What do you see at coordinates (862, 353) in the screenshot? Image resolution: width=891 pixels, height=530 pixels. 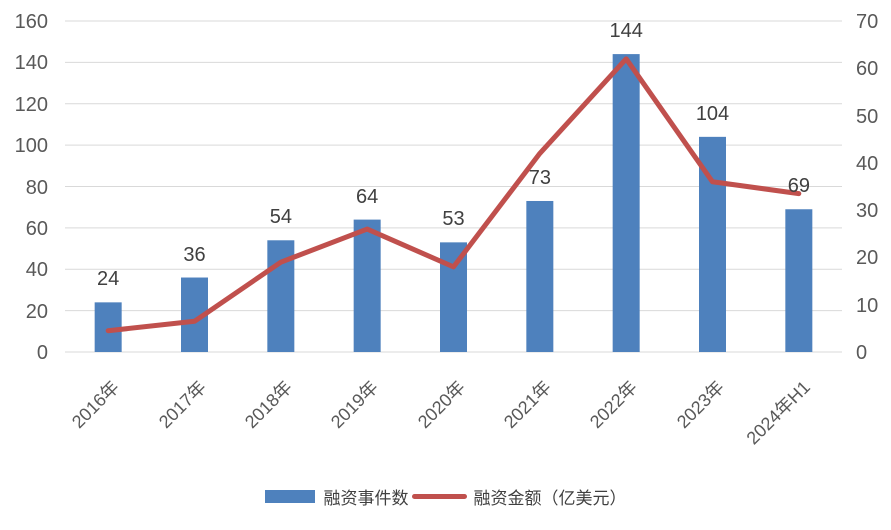 I see `right-axis-tick-0: 0` at bounding box center [862, 353].